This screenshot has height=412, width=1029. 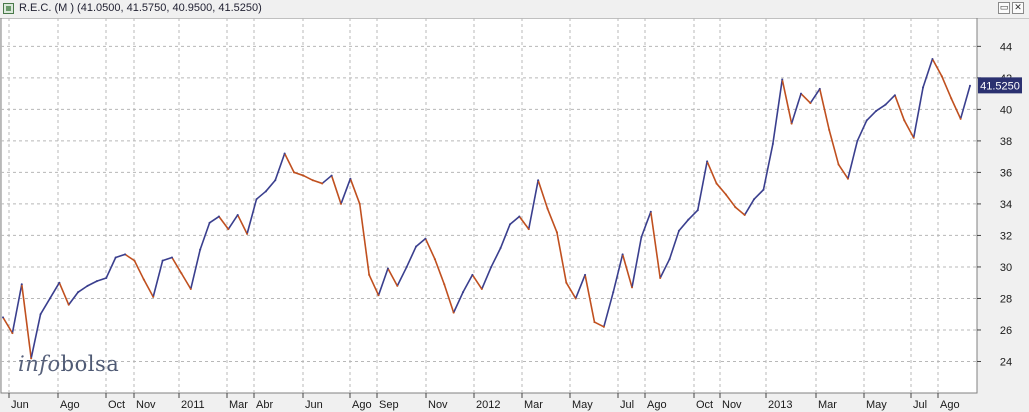 I want to click on brand-part-info: info, so click(x=39, y=364).